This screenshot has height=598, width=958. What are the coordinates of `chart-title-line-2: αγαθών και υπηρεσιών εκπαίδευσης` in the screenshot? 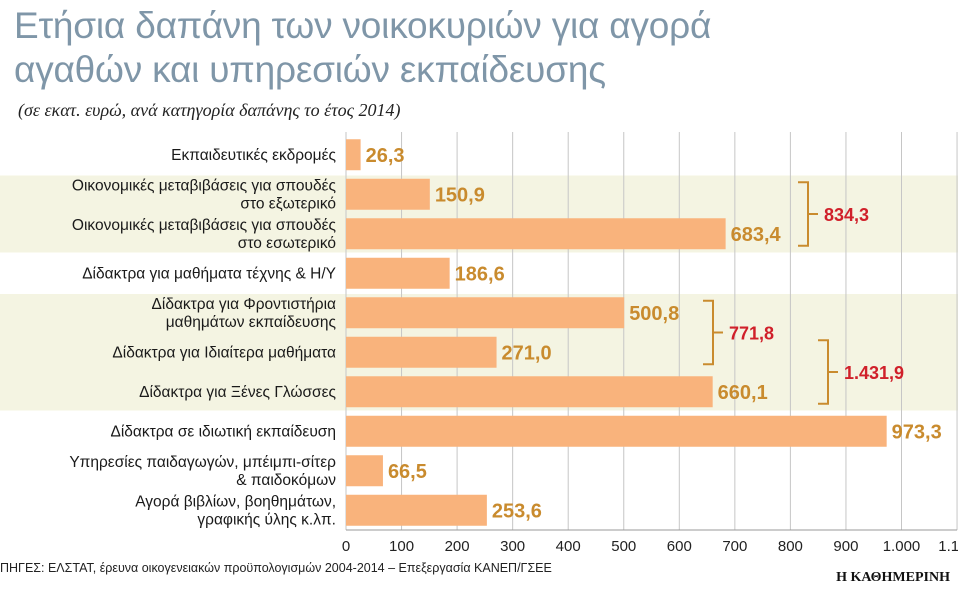 It's located at (310, 69).